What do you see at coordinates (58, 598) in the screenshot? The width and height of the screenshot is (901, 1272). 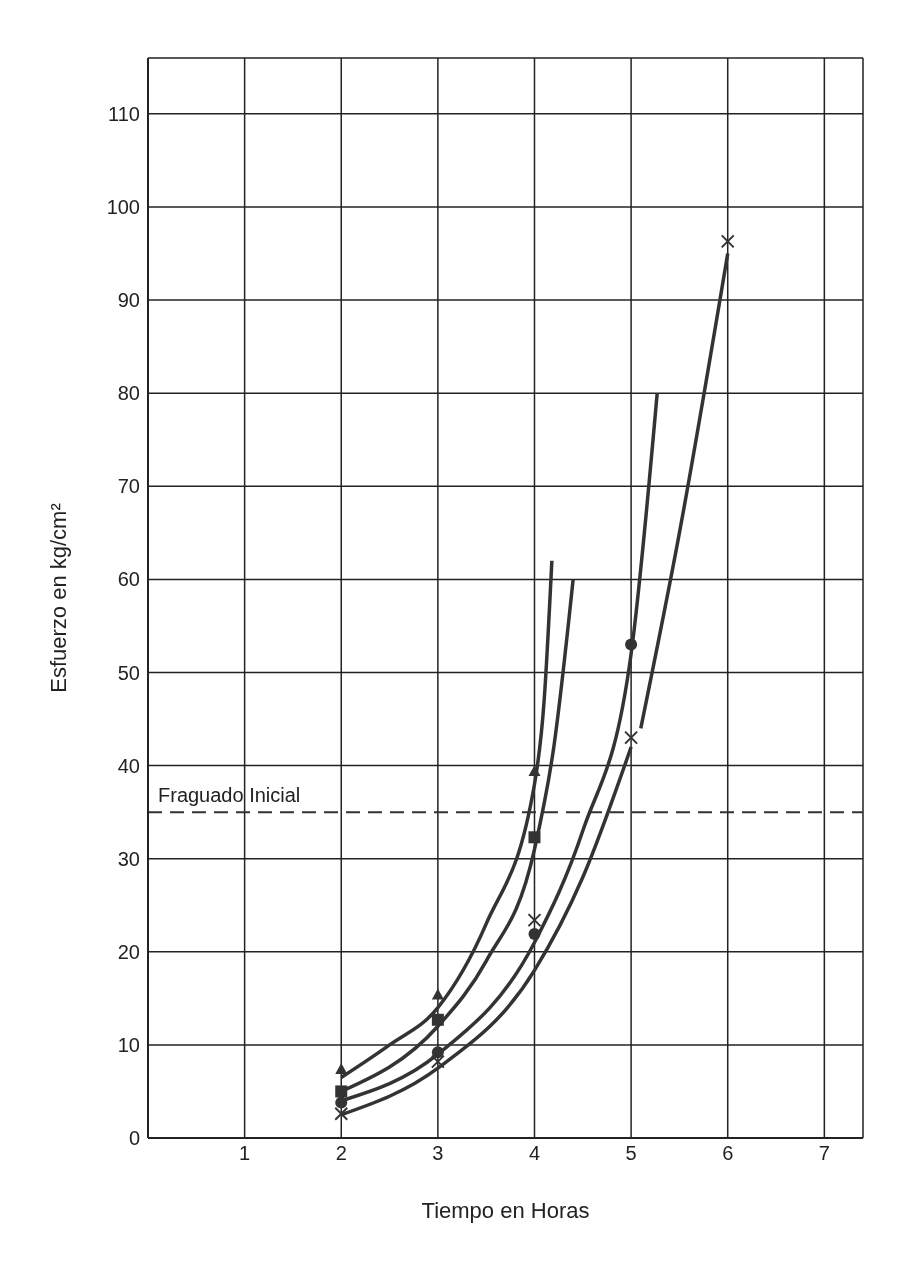 I see `y-axis-title: Esfuerzo en kg/cm²` at bounding box center [58, 598].